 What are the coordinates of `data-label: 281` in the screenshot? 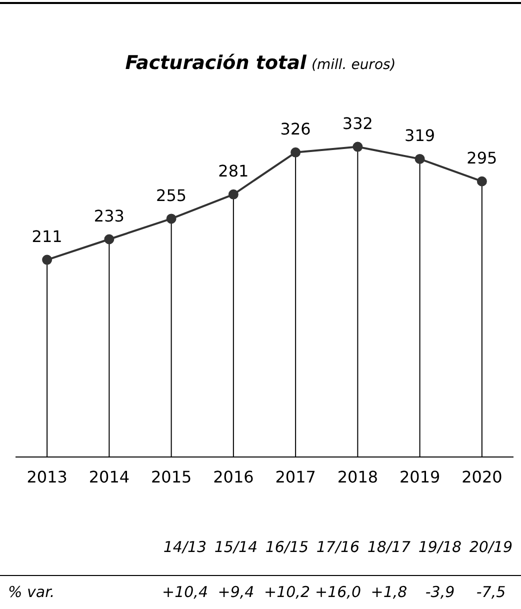 It's located at (233, 171).